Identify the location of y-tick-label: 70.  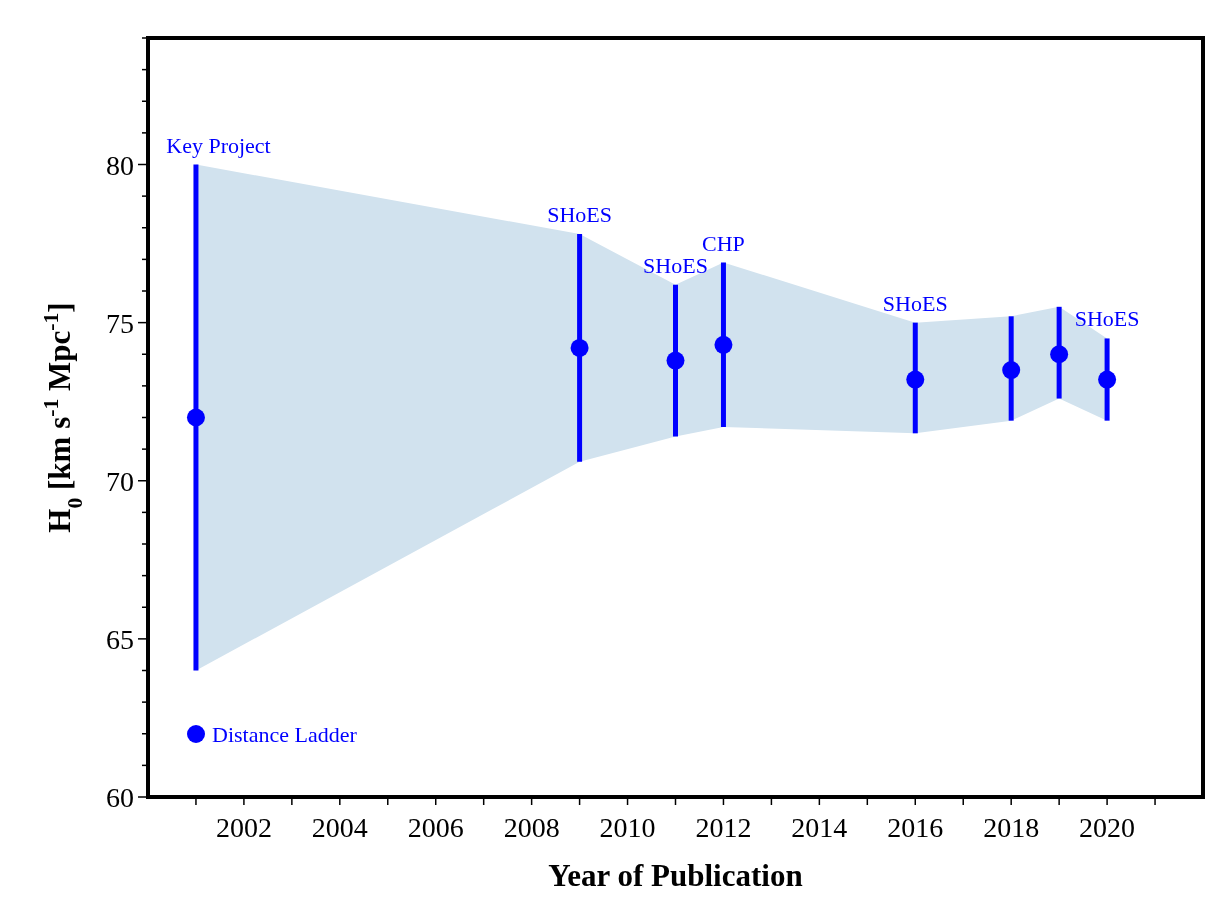
(120, 481).